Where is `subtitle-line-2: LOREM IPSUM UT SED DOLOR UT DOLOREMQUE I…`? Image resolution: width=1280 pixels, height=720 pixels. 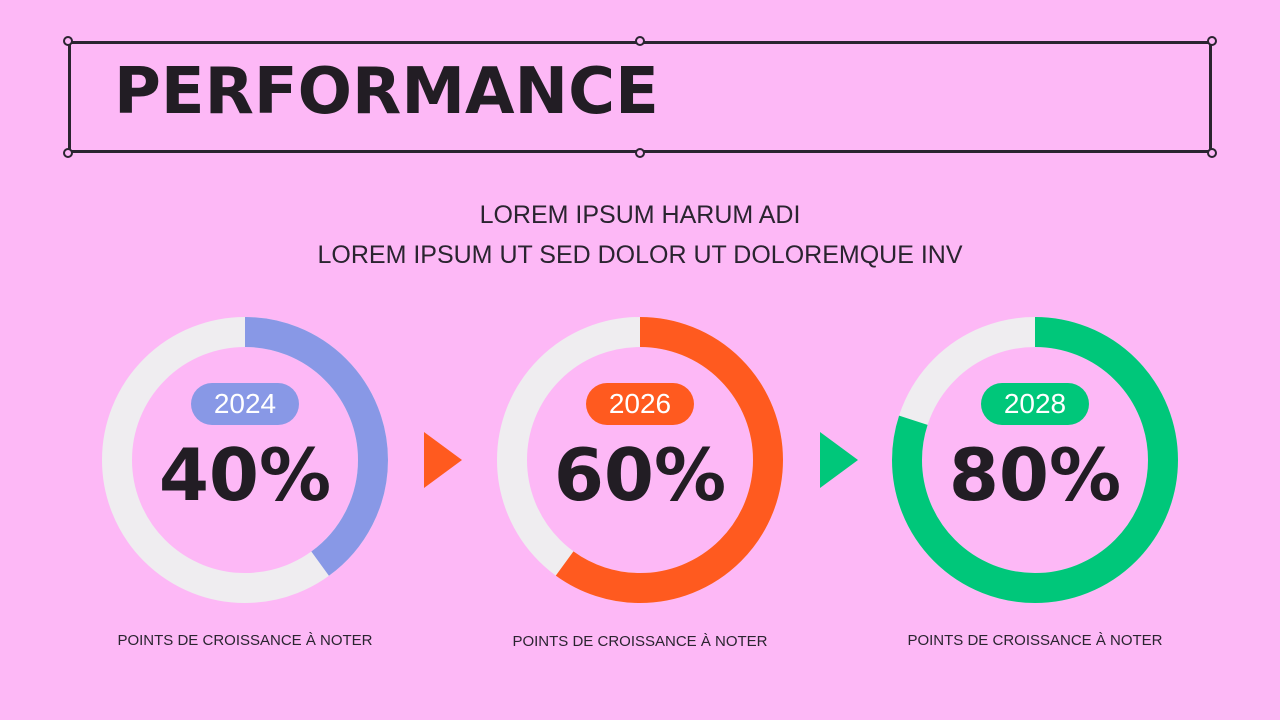
subtitle-line-2: LOREM IPSUM UT SED DOLOR UT DOLOREMQUE I… is located at coordinates (640, 255).